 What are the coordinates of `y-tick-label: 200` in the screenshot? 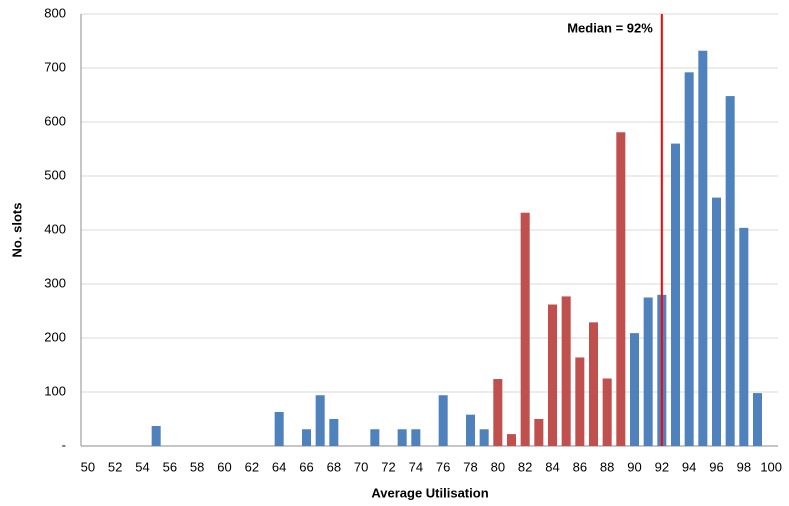 It's located at (55, 336).